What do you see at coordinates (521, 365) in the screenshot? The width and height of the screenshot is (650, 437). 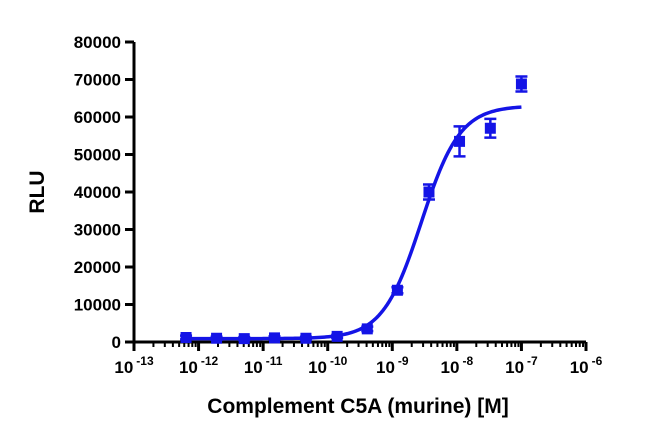 I see `x-tick-label: 10 -7` at bounding box center [521, 365].